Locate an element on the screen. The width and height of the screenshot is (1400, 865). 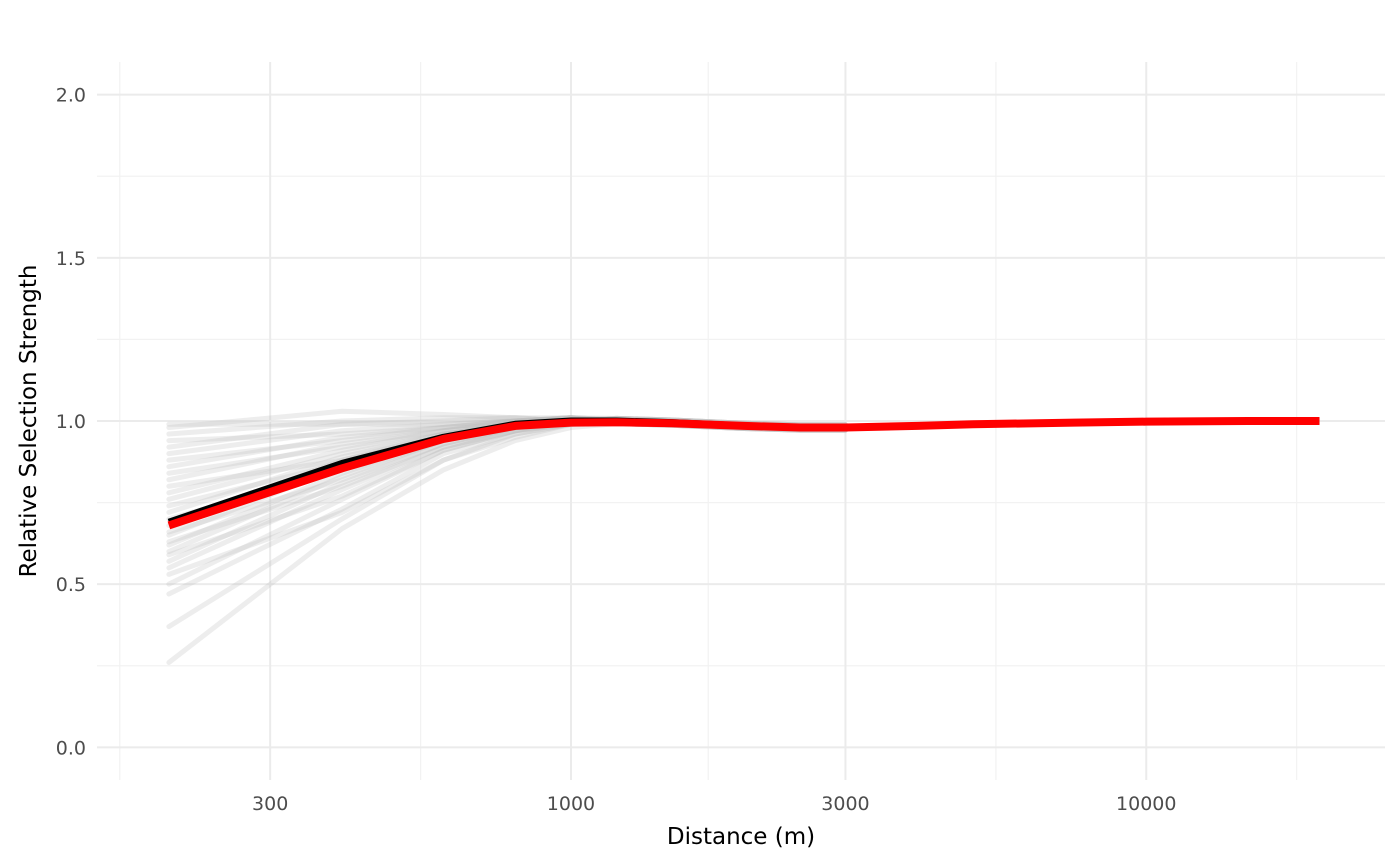
x-tick-label: 300 is located at coordinates (270, 804).